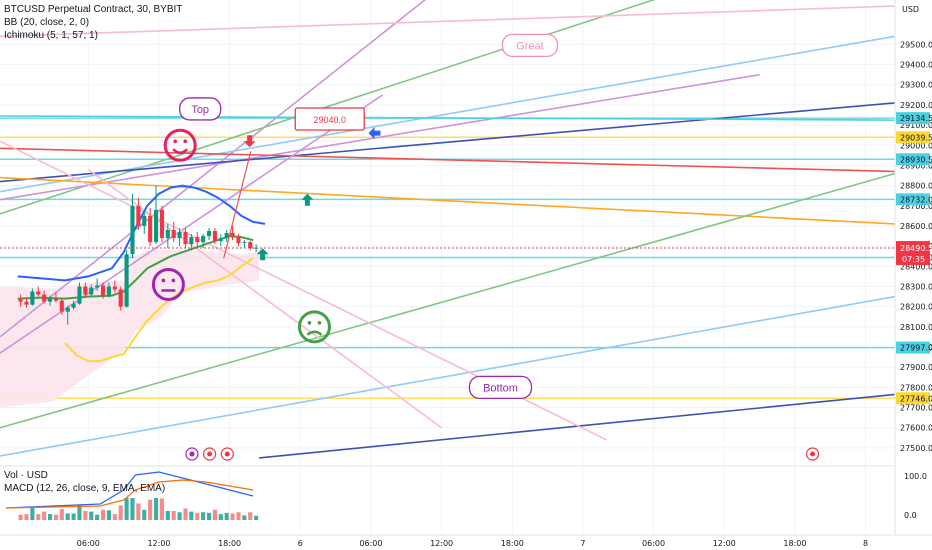  I want to click on price-tick-label: 27700.0, so click(916, 408).